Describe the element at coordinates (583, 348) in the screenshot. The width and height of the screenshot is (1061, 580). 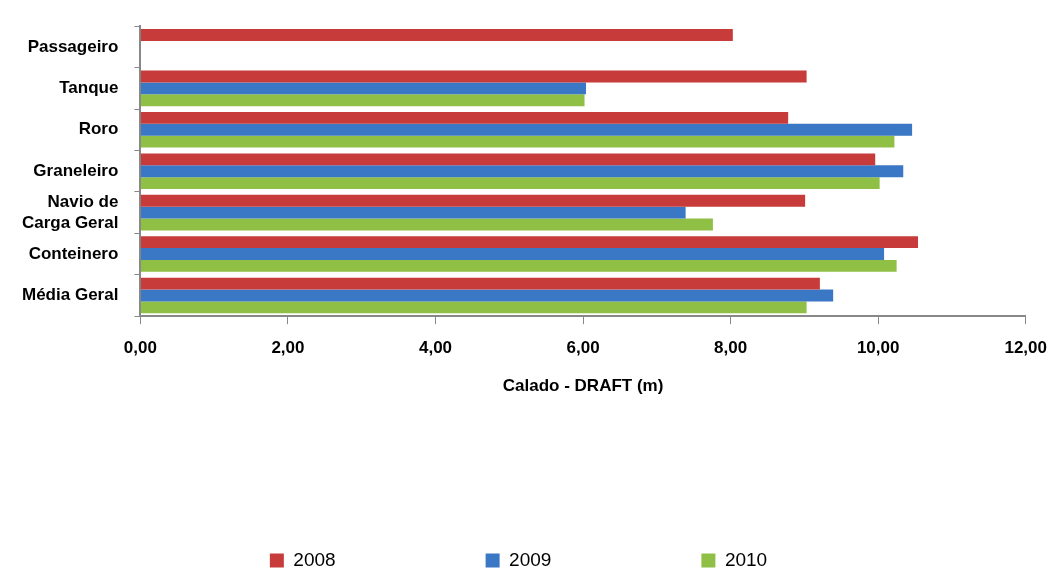
I see `x-tick-label: 6,00` at that location.